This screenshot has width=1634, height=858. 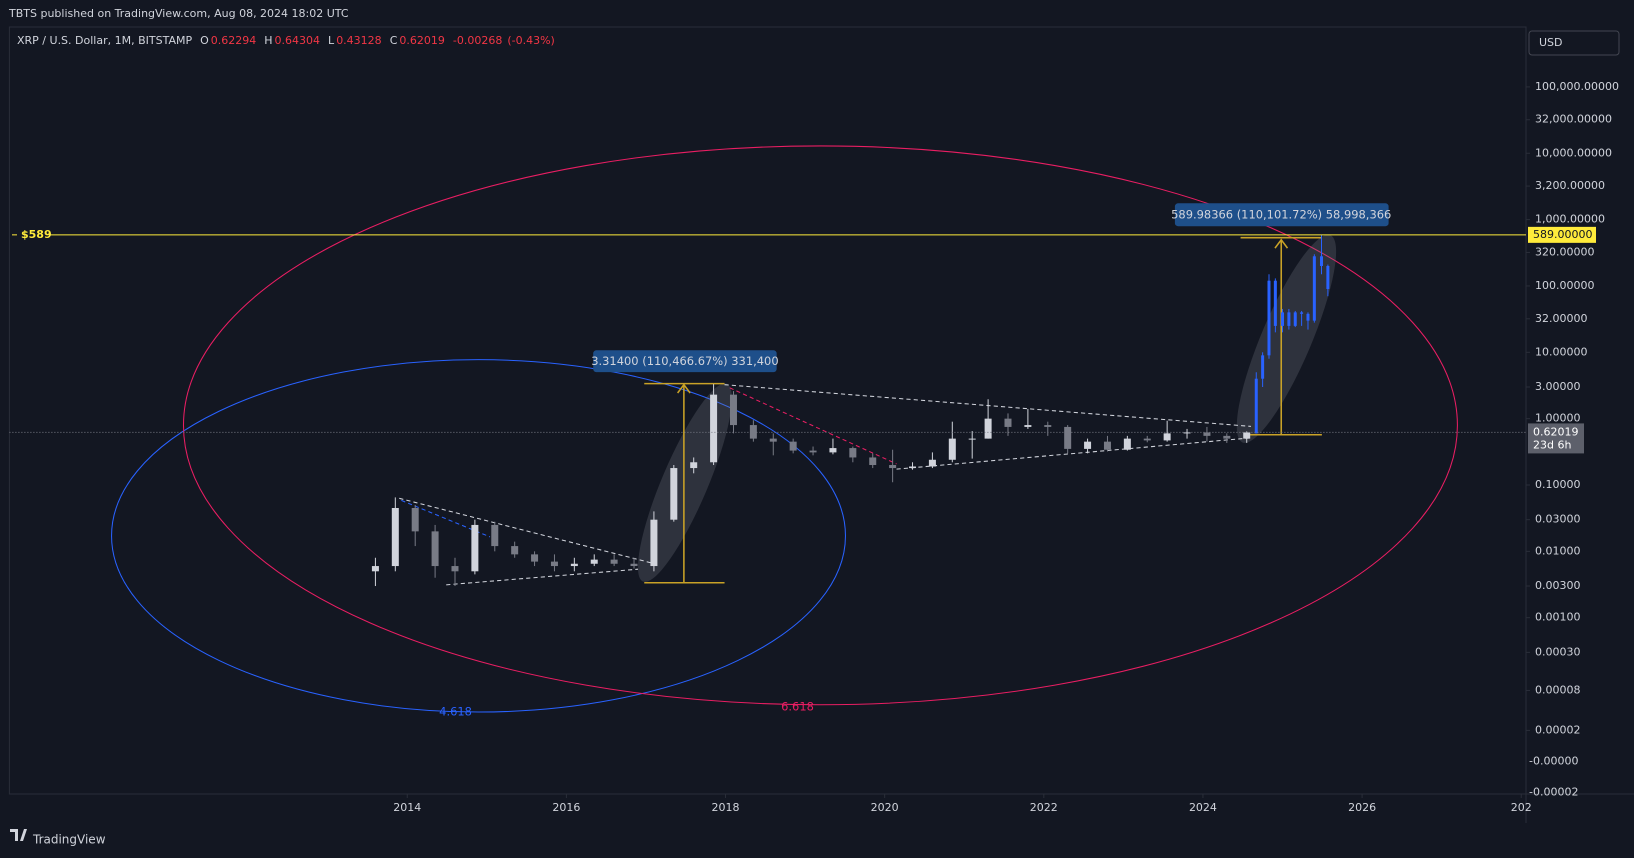 What do you see at coordinates (1553, 760) in the screenshot?
I see `y-tick-label: -0.00000` at bounding box center [1553, 760].